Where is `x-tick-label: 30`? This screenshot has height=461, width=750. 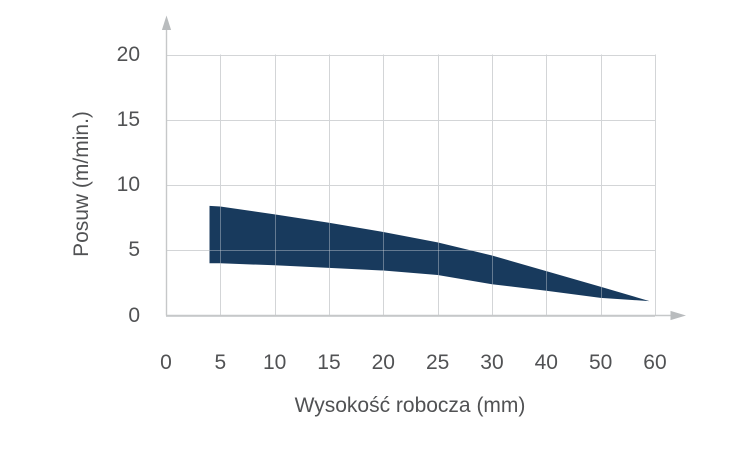
x-tick-label: 30 is located at coordinates (492, 362).